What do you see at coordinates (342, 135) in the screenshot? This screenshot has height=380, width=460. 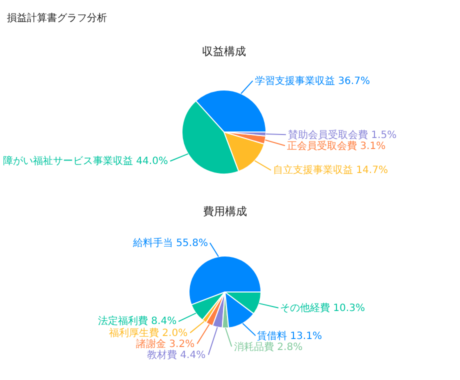 I see `slice-label: 賛助会員受取会費 1.5%` at bounding box center [342, 135].